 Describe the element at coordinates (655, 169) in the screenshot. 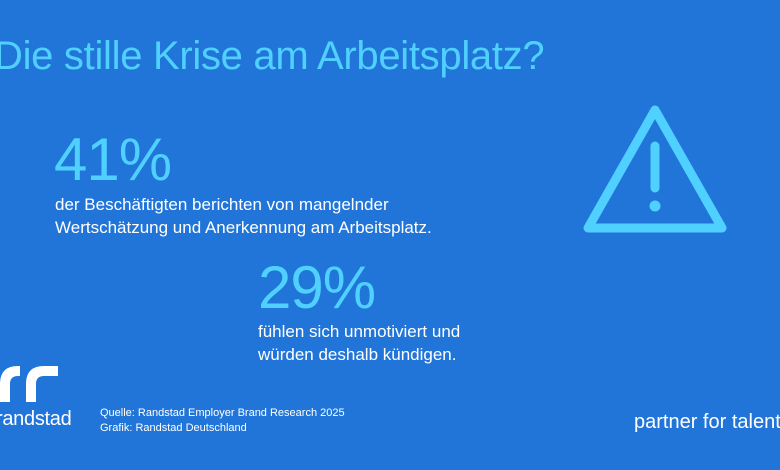

I see `warning-triangle-icon` at that location.